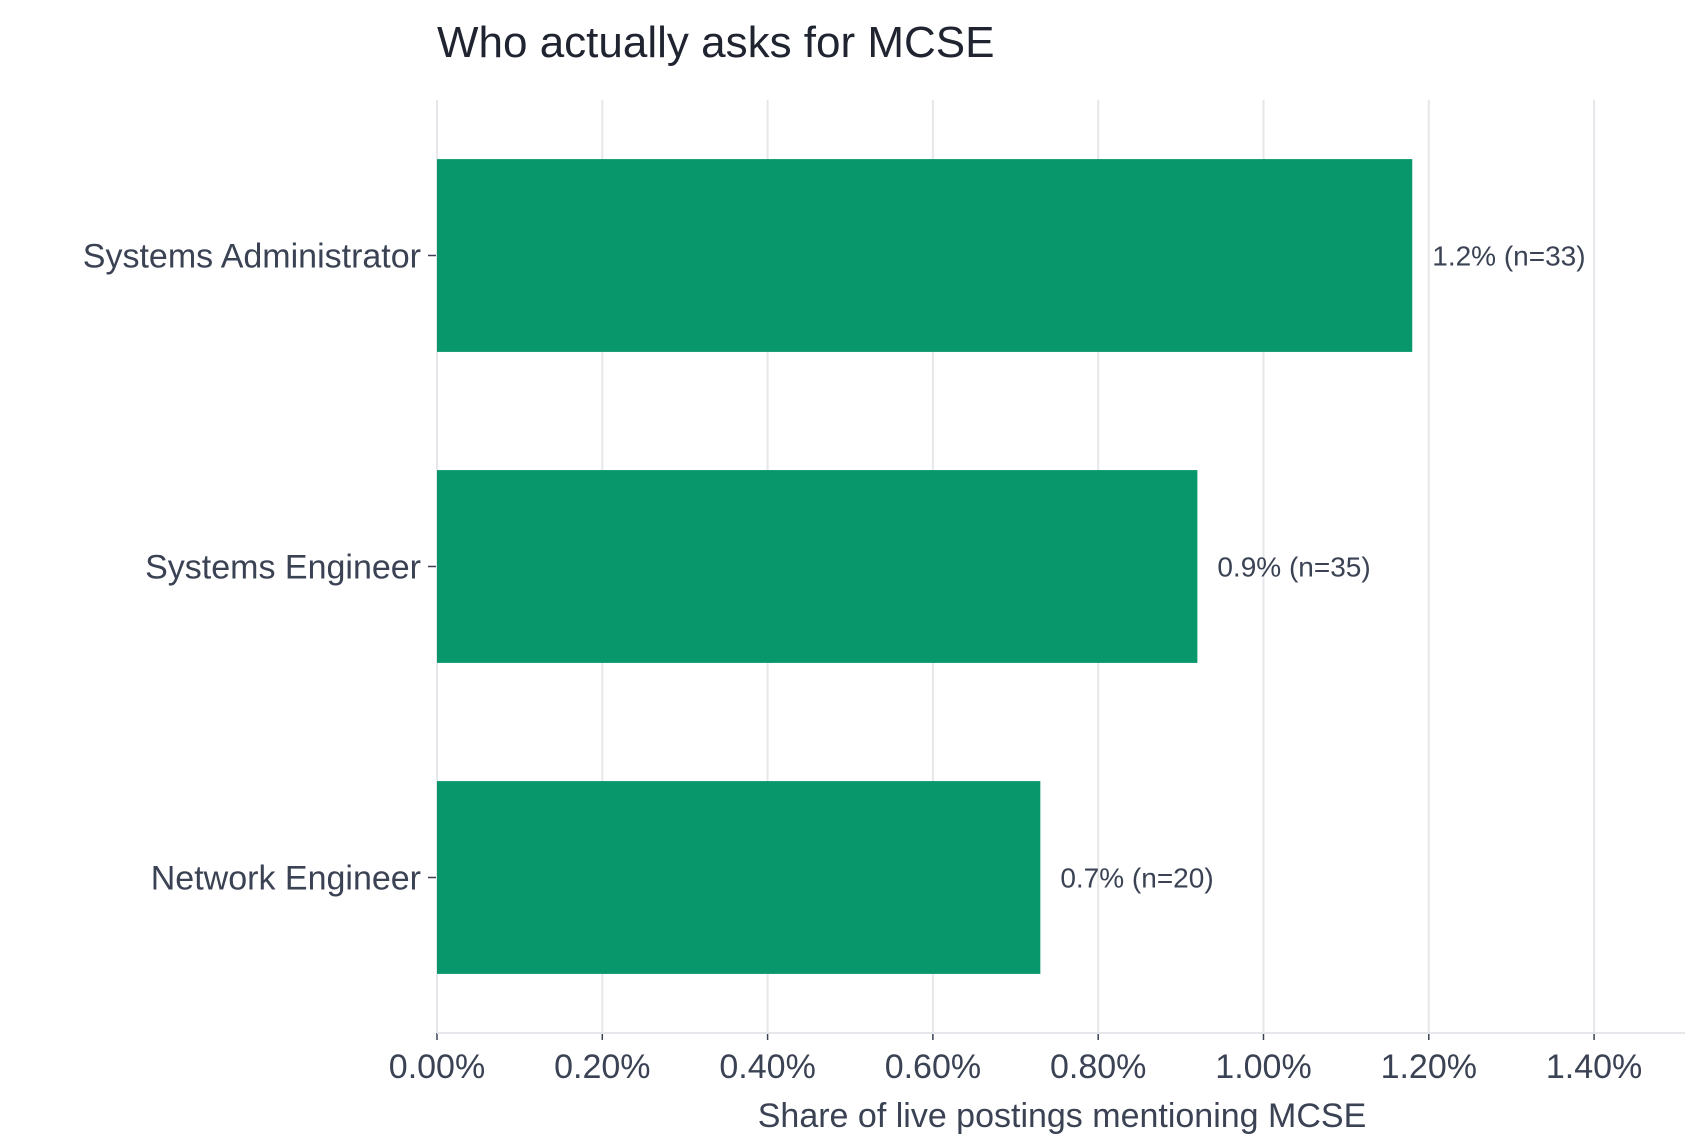 This screenshot has width=1693, height=1147. I want to click on data-label: 0.9% (n=35), so click(1293, 567).